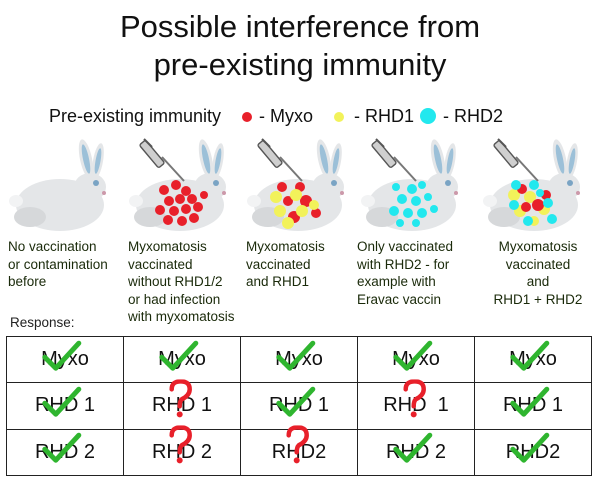  I want to click on table-row: RHD 2 RHD 2 RHD2 RHD 2 RHD2, so click(299, 451).